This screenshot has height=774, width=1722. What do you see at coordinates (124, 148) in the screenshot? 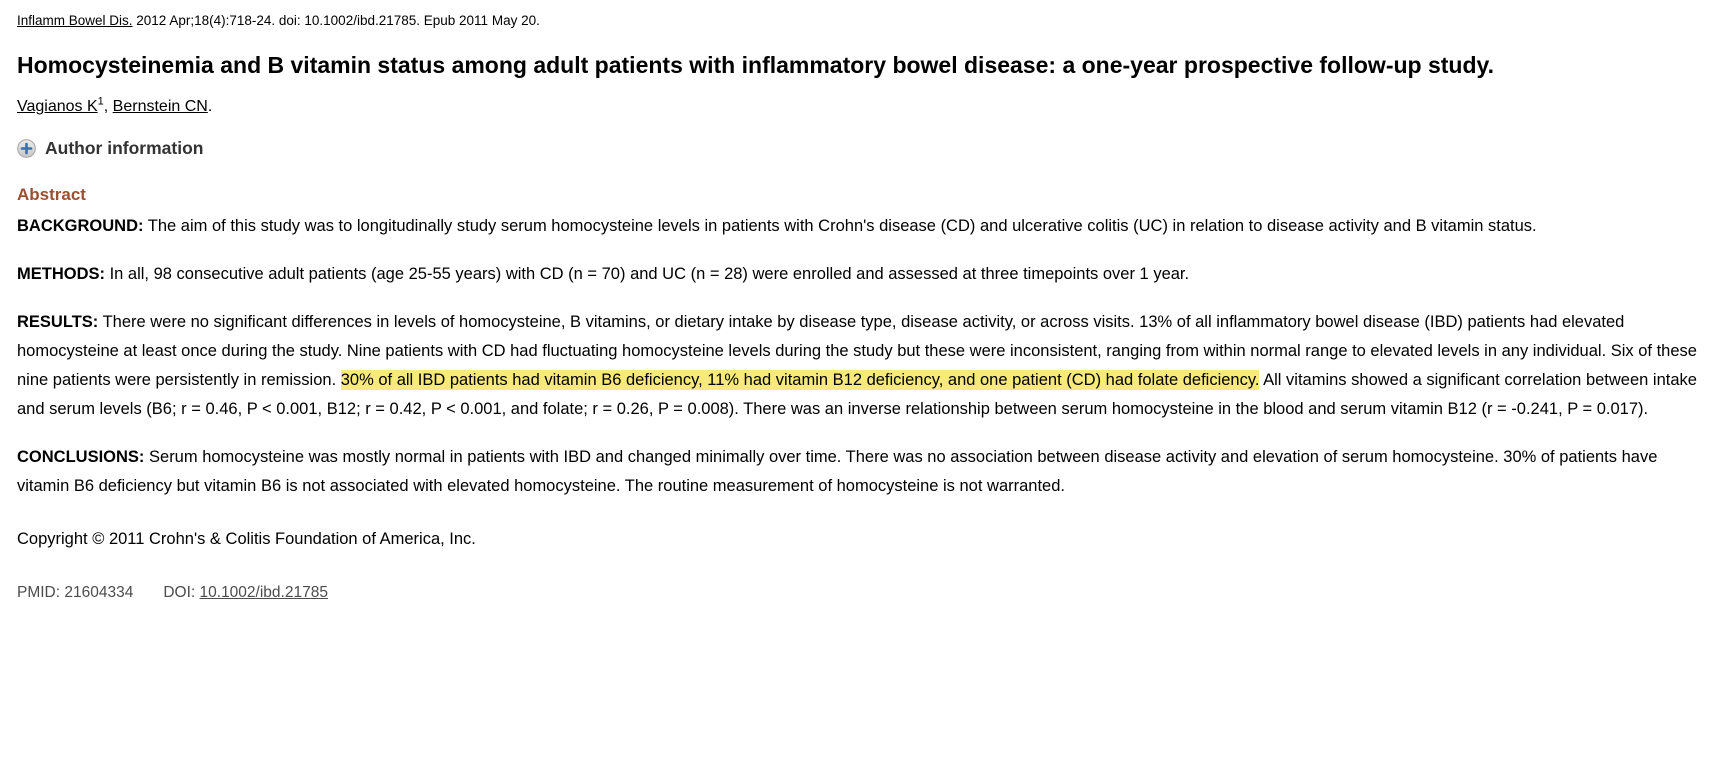
I see `author-information-label: Author information` at bounding box center [124, 148].